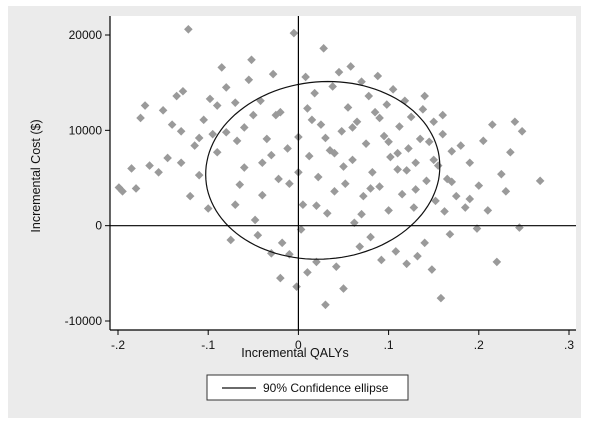  I want to click on x-tick-label: .3, so click(569, 345).